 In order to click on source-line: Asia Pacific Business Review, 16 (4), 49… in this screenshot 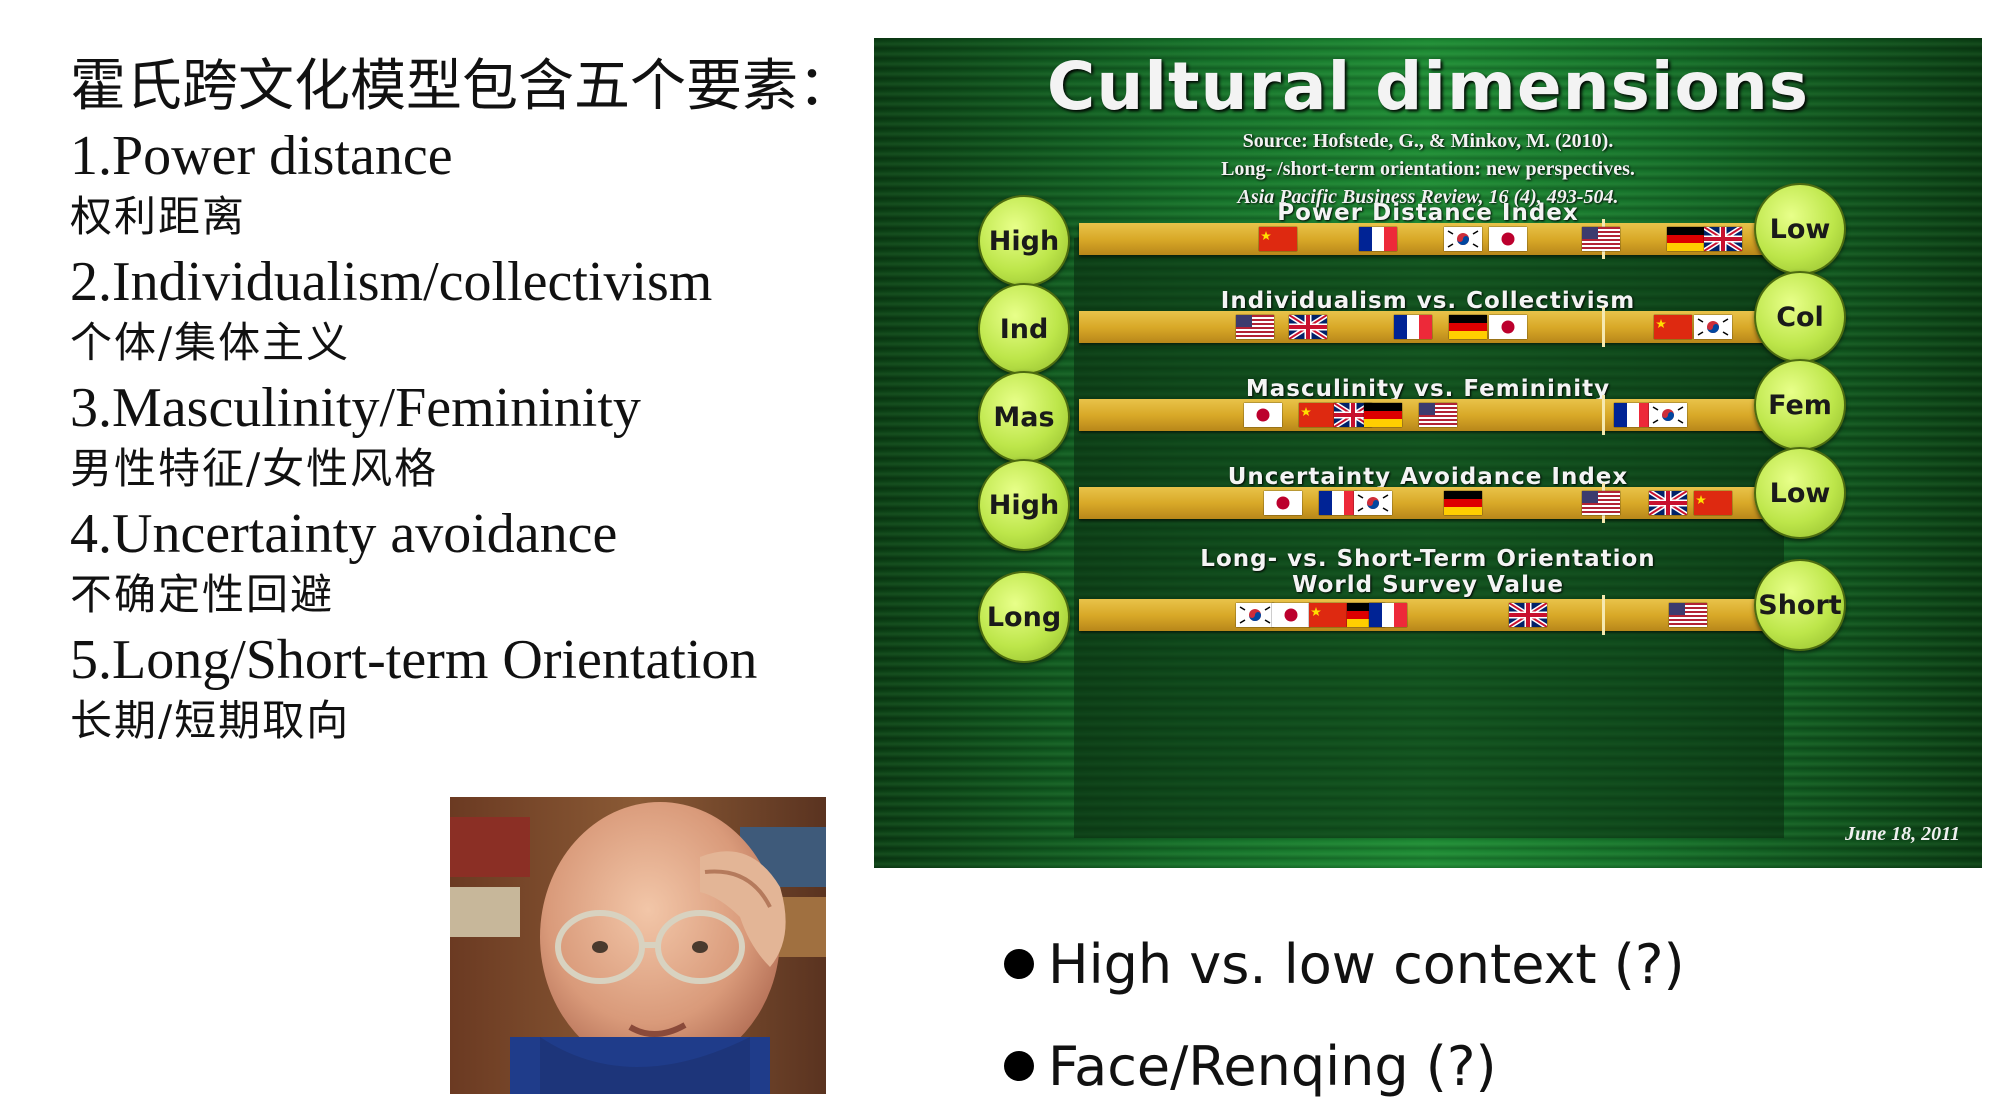, I will do `click(1428, 197)`.